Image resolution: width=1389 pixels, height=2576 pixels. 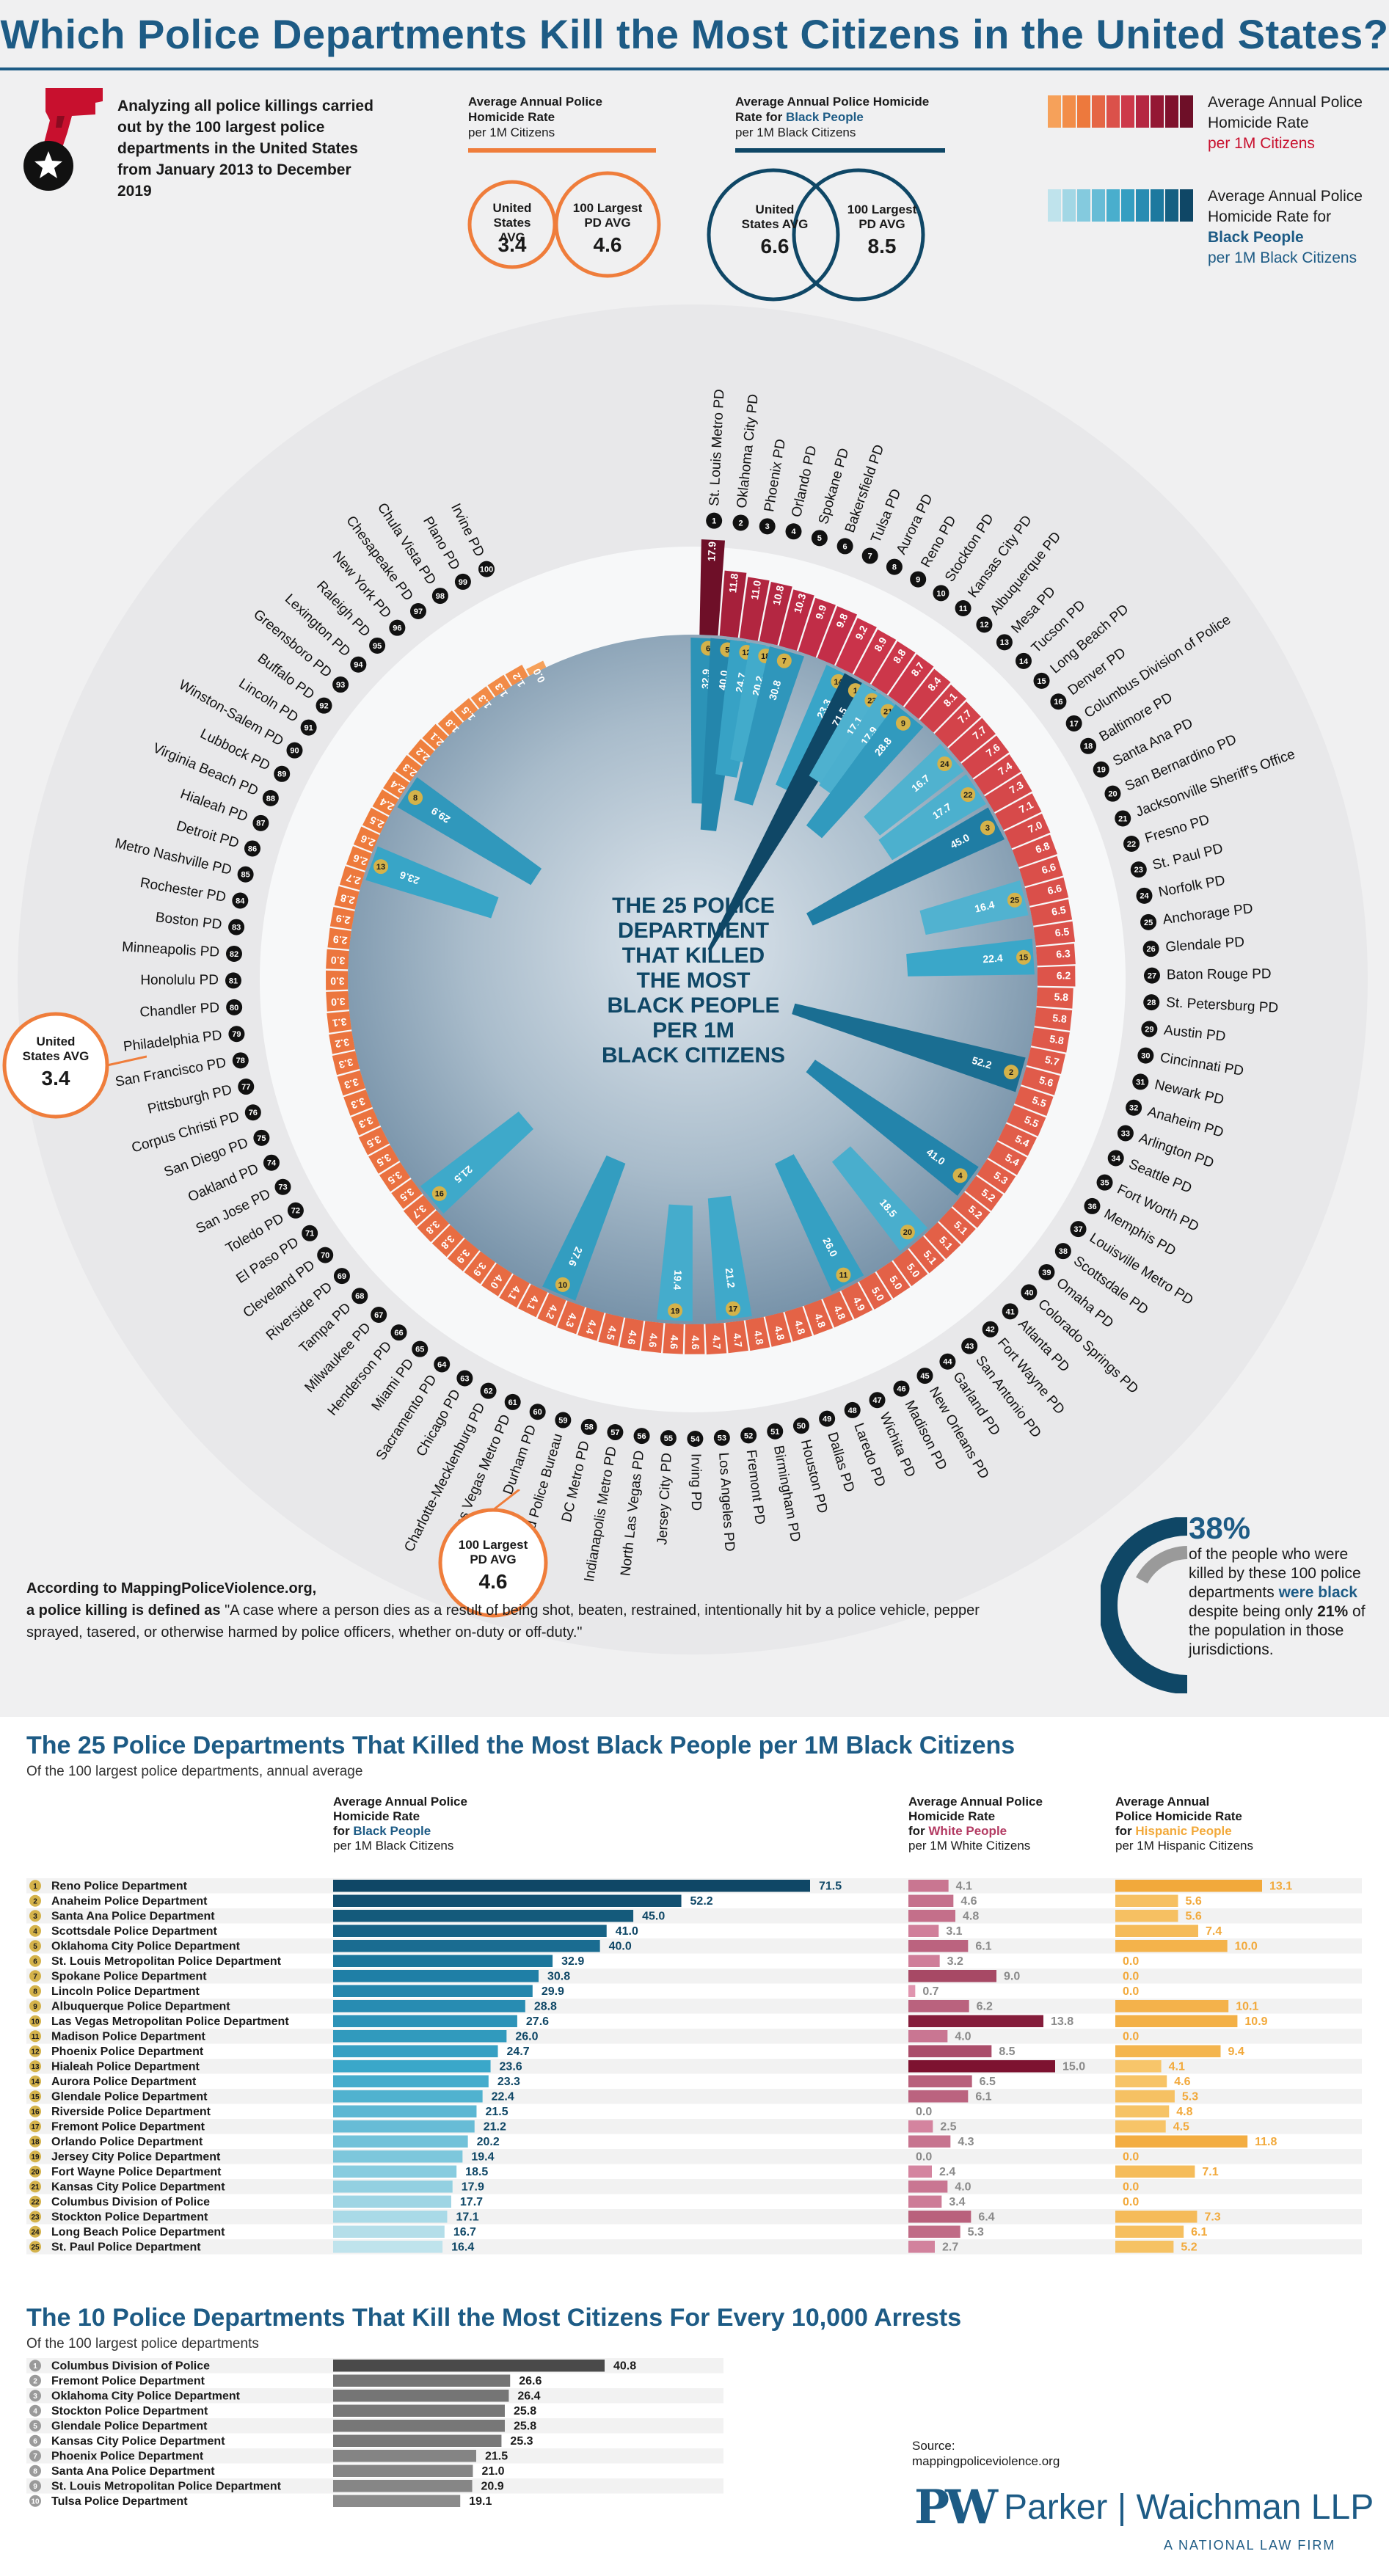 What do you see at coordinates (1046, 1273) in the screenshot?
I see `rank-number: 39` at bounding box center [1046, 1273].